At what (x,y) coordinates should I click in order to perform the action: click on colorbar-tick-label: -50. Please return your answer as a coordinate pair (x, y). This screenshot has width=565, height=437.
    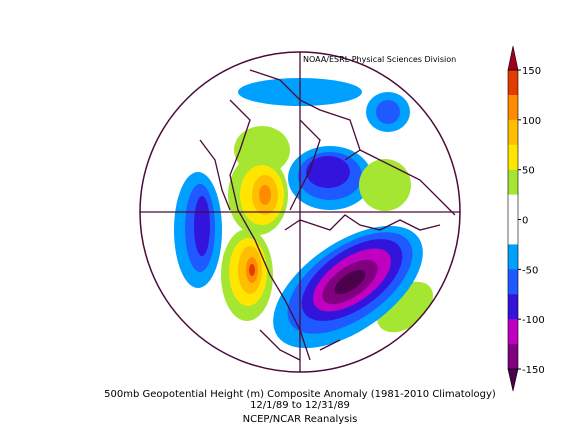
    Looking at the image, I should click on (530, 270).